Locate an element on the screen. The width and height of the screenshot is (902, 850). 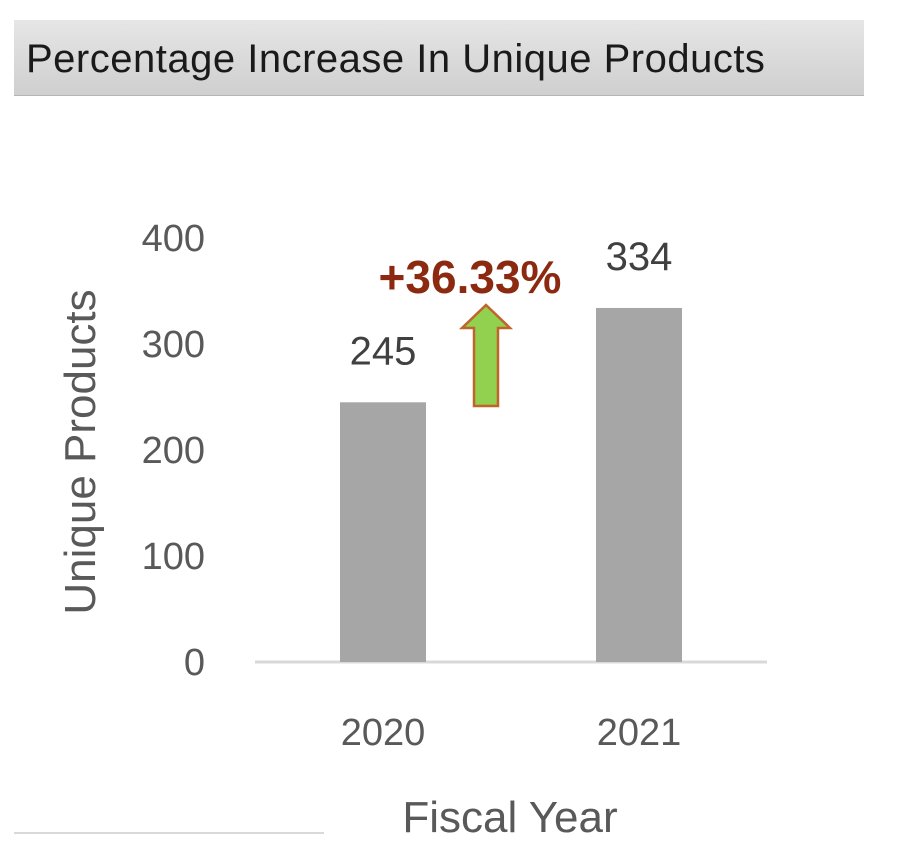
y-tick-label: 100 is located at coordinates (173, 557).